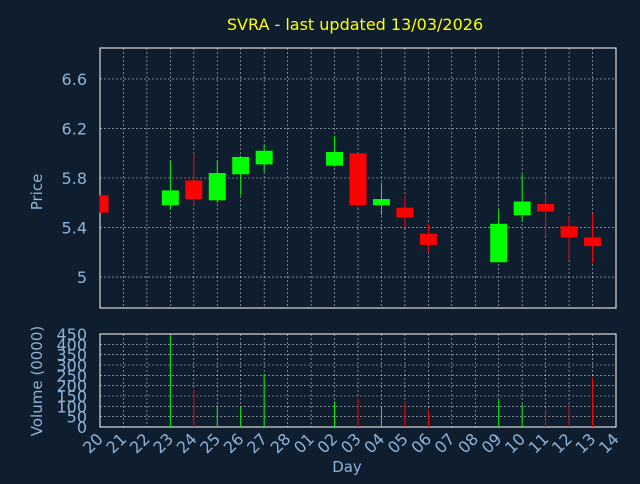  What do you see at coordinates (71, 386) in the screenshot?
I see `volume-tick-label: 200` at bounding box center [71, 386].